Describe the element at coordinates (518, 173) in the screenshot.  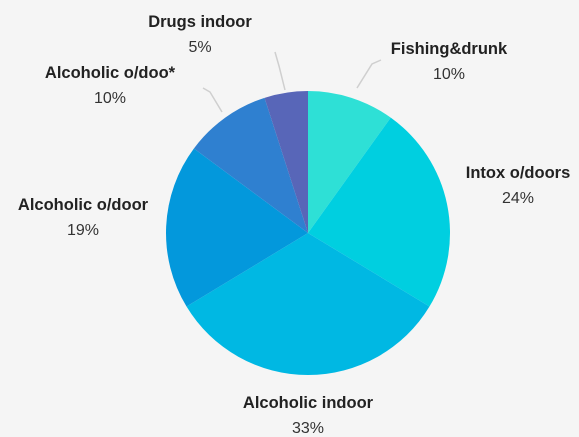
I see `slice-label-intox-o-doors: Intox o/doors` at that location.